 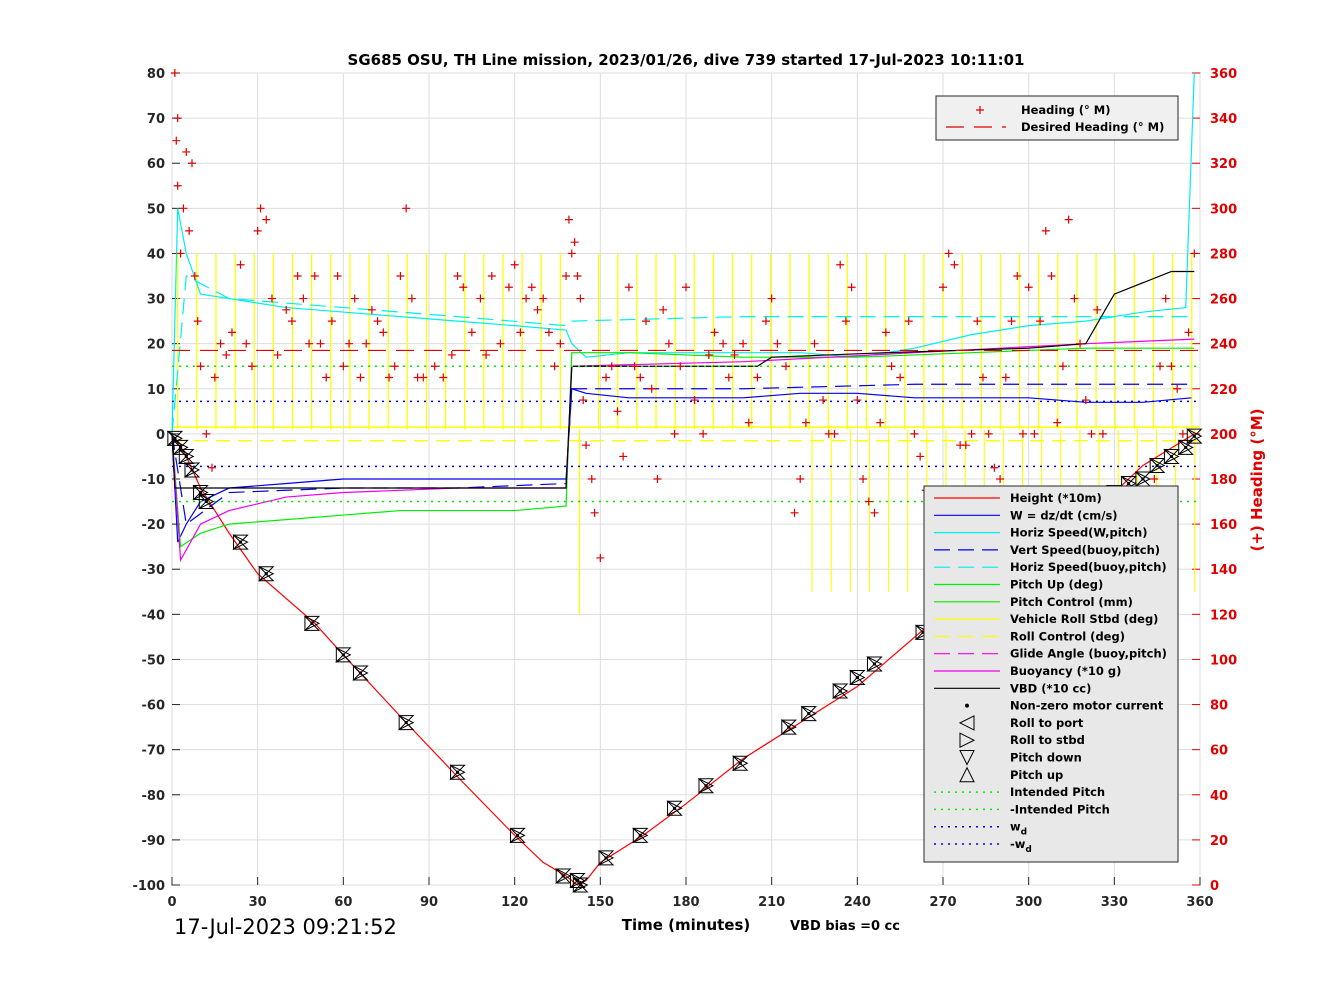 What do you see at coordinates (942, 902) in the screenshot?
I see `x-tick-label: 270` at bounding box center [942, 902].